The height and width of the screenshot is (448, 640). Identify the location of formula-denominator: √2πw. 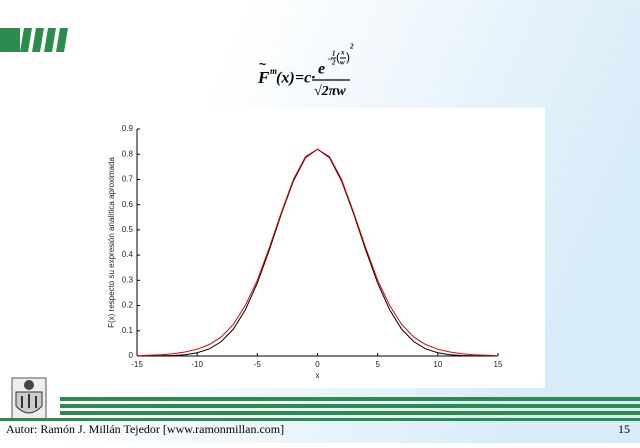
(330, 91).